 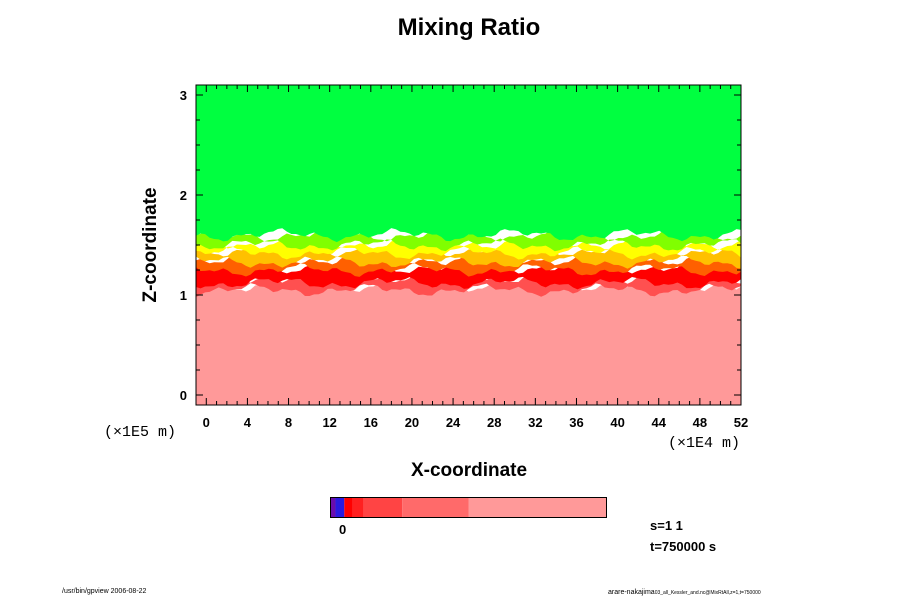 What do you see at coordinates (631, 592) in the screenshot?
I see `footer-source-main: arare-nakajima` at bounding box center [631, 592].